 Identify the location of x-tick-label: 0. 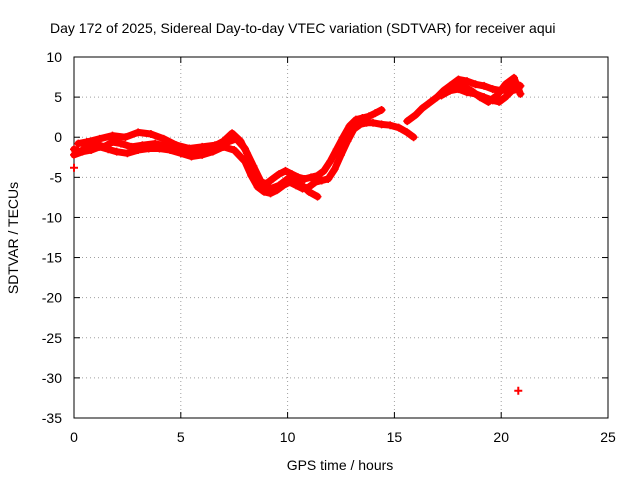
(74, 437).